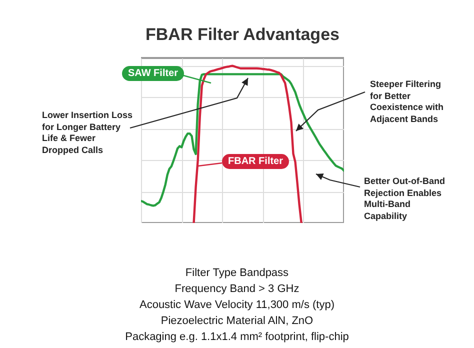  What do you see at coordinates (88, 133) in the screenshot?
I see `text: Lower Insertion Loss for Longer Battery Life & Fewer Dropped Calls` at bounding box center [88, 133].